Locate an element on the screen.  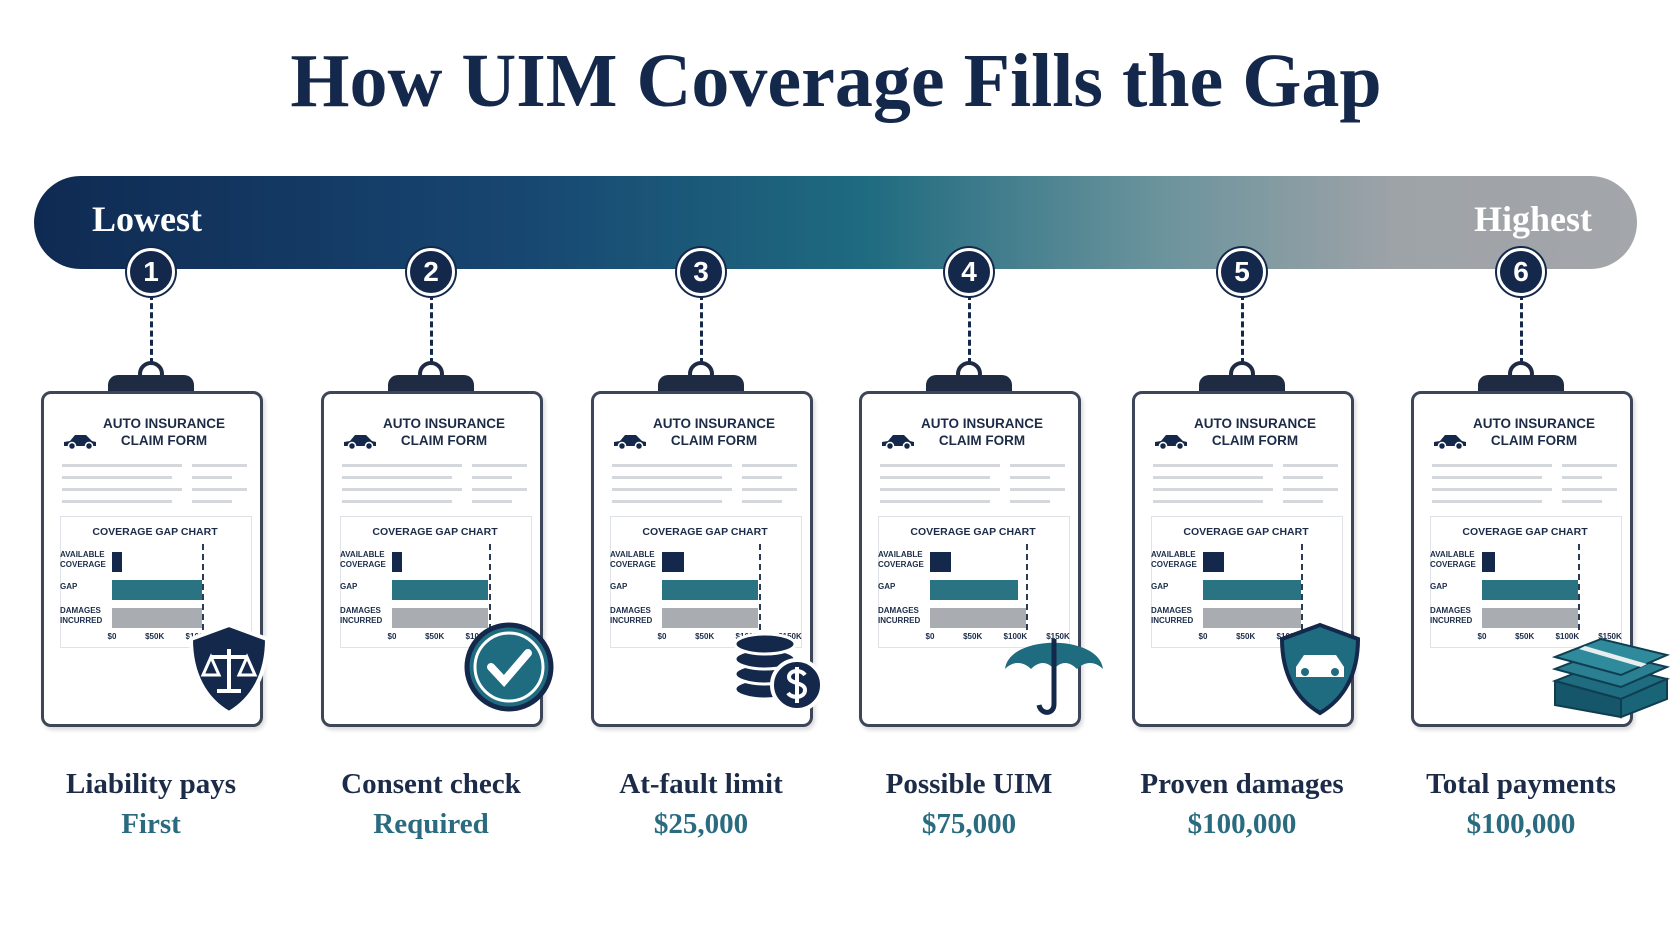
scale-bar is located at coordinates (835, 222).